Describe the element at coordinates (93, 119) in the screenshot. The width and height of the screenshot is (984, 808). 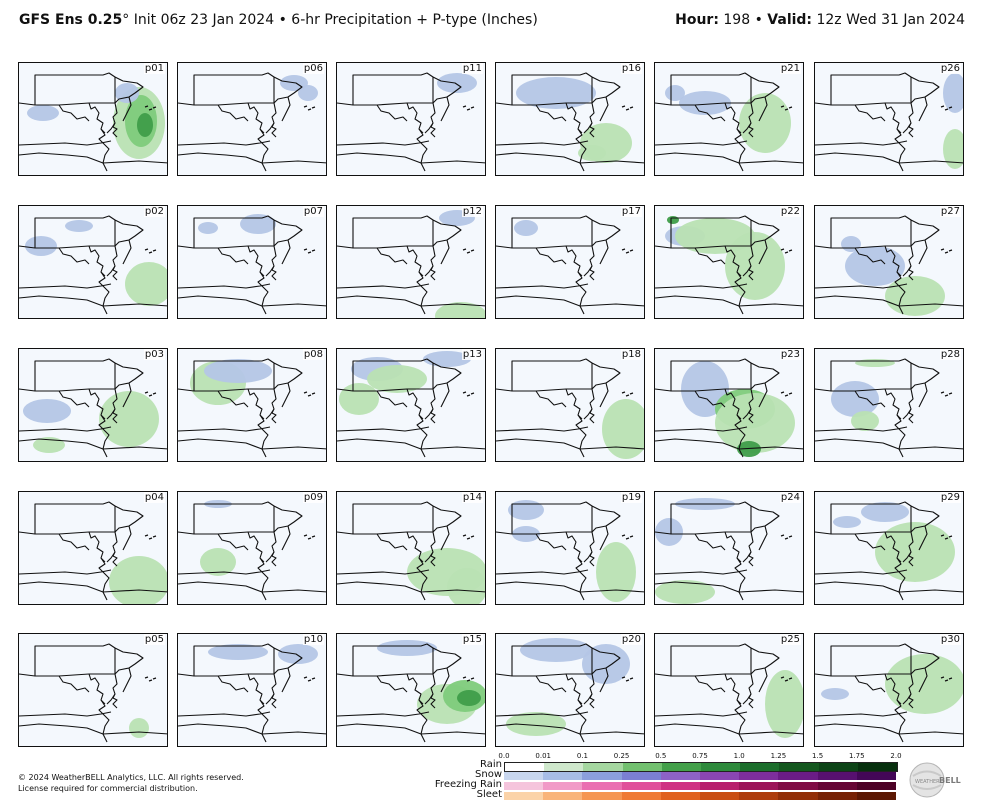
I see `member-map-p01: p01` at that location.